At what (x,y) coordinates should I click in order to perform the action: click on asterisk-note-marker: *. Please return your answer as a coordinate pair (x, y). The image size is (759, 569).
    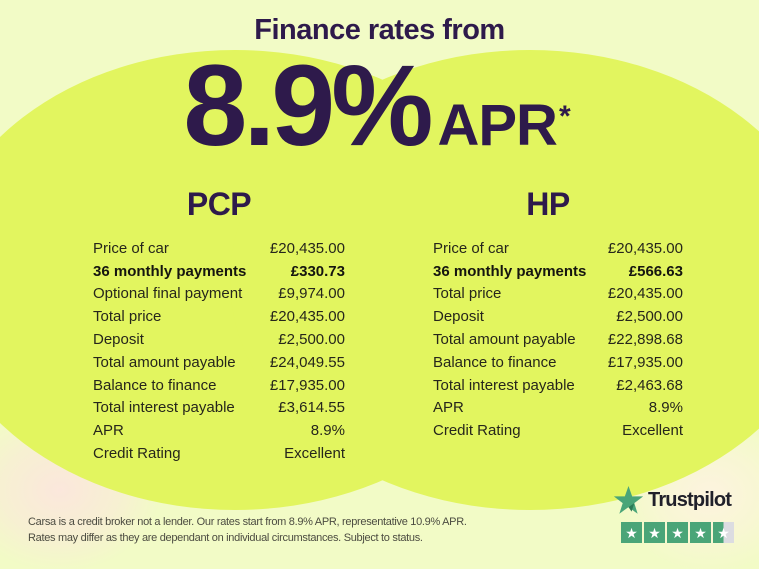
    Looking at the image, I should click on (564, 117).